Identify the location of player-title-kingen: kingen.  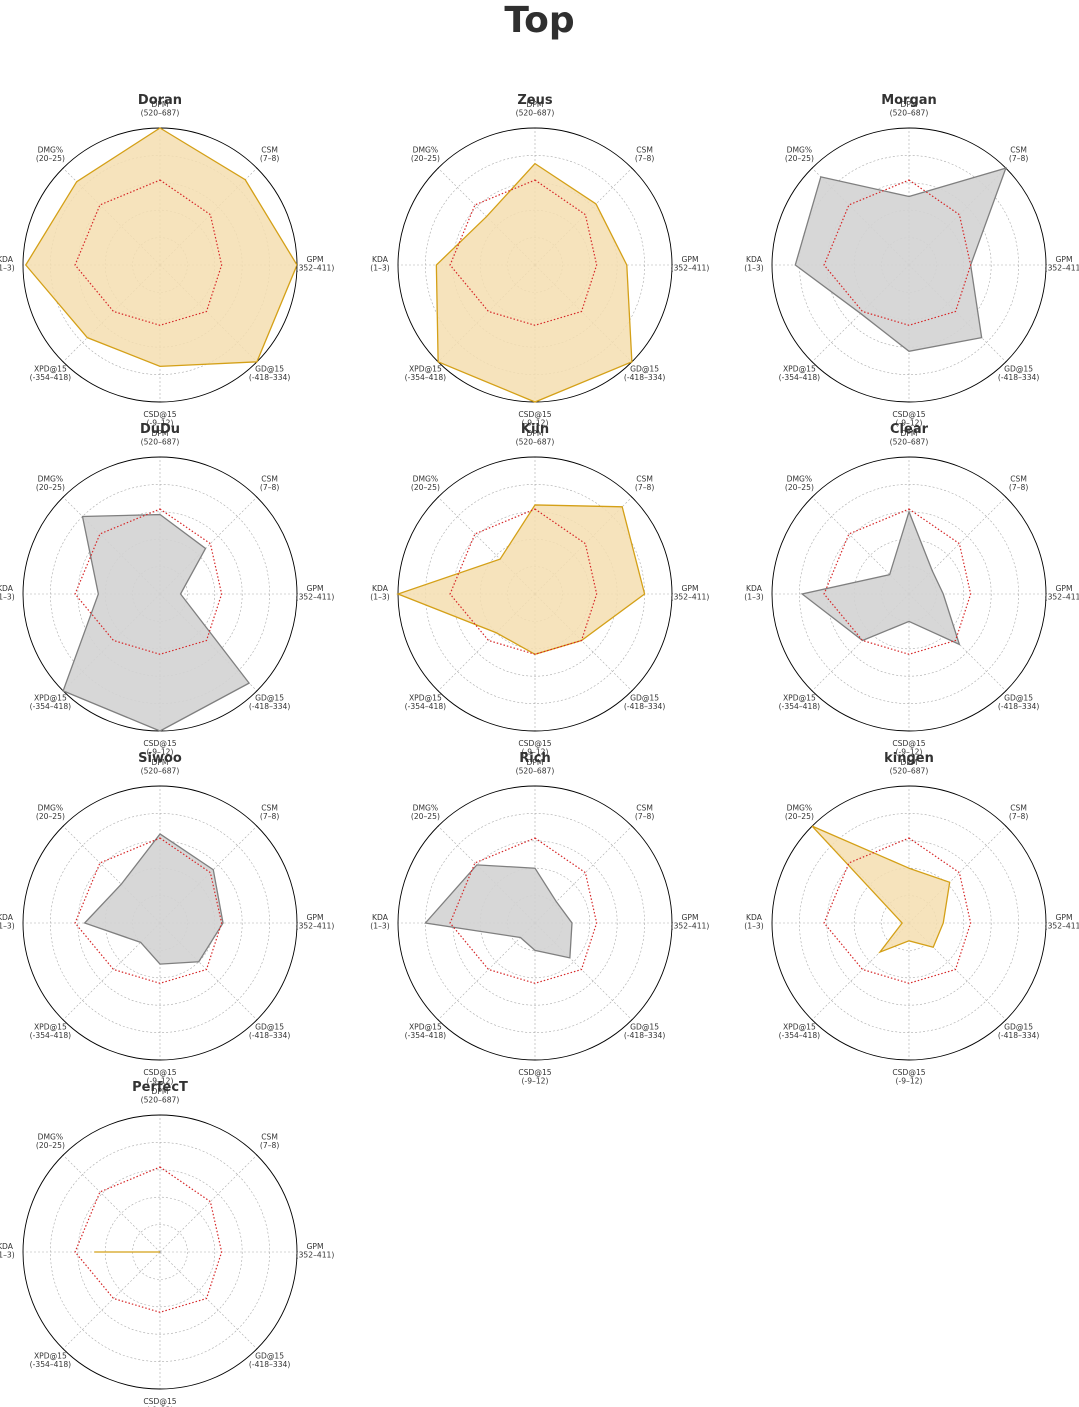
(909, 758).